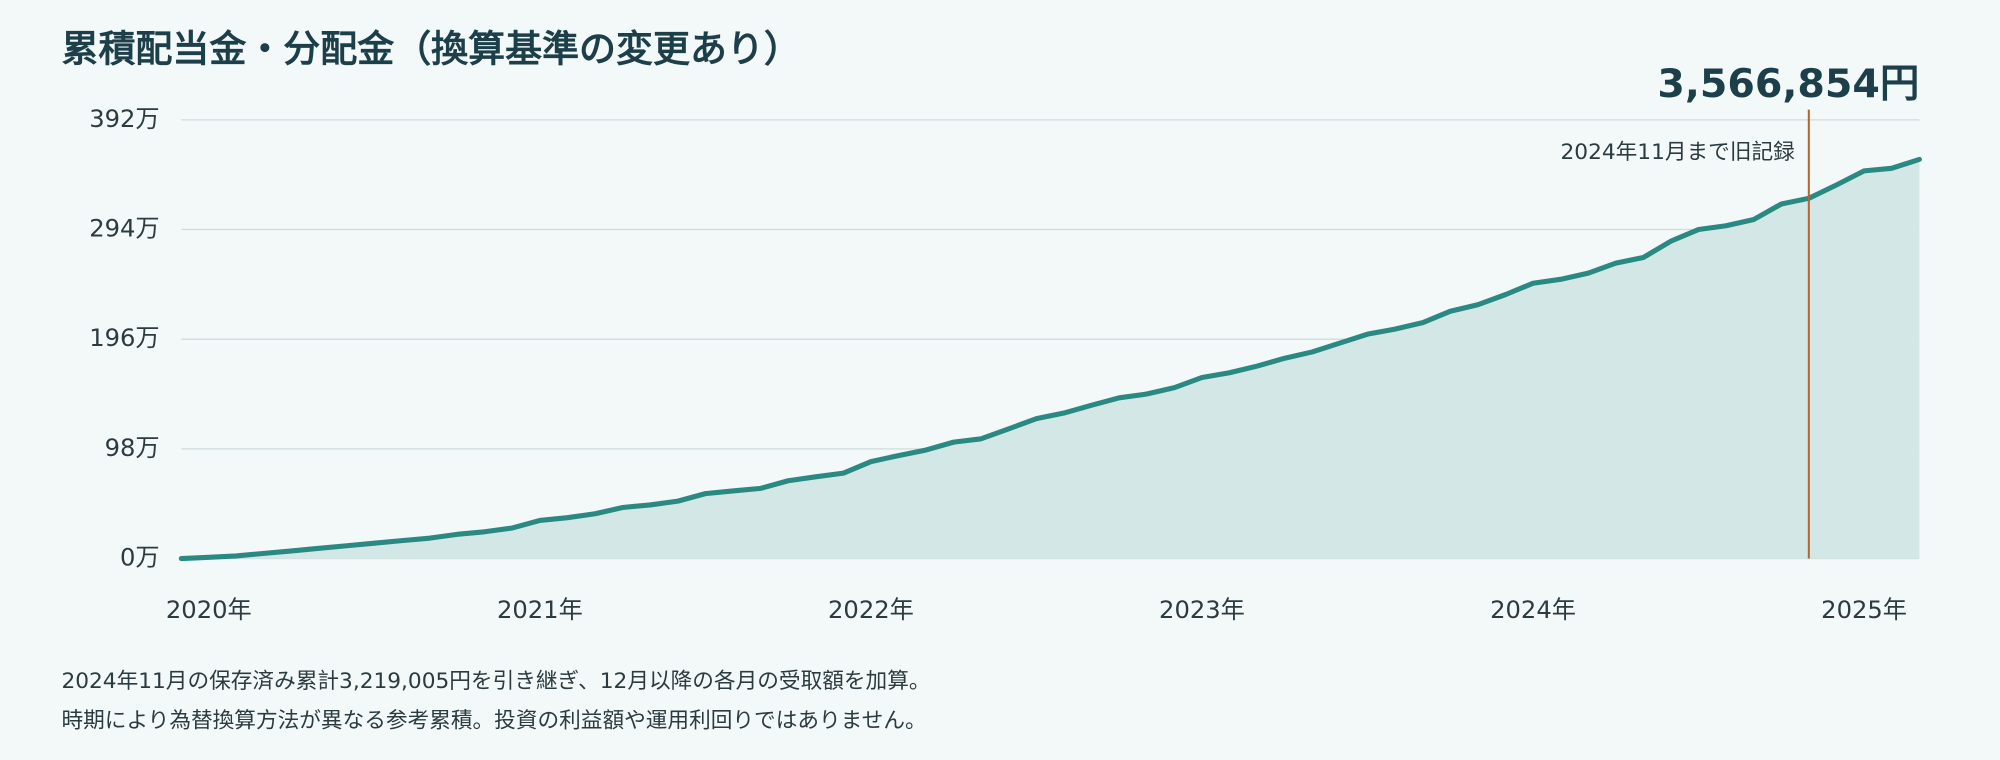  Describe the element at coordinates (124, 338) in the screenshot. I see `y-tick-label: 196万` at that location.